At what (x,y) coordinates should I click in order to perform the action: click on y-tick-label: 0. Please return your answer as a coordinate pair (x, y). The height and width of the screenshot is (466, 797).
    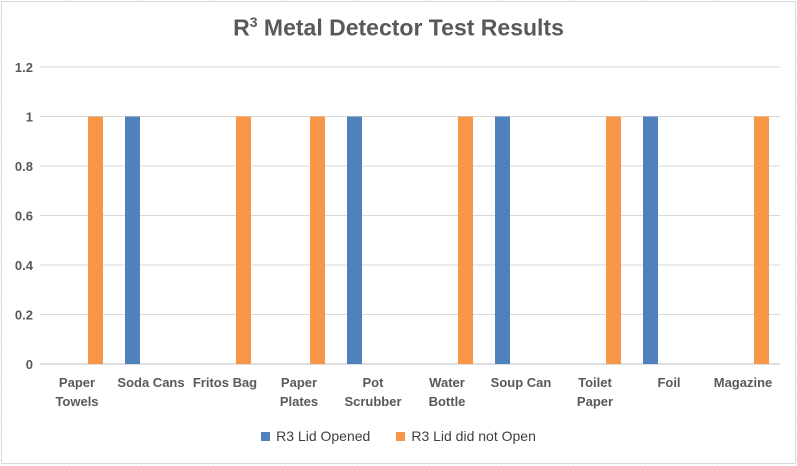
    Looking at the image, I should click on (29, 364).